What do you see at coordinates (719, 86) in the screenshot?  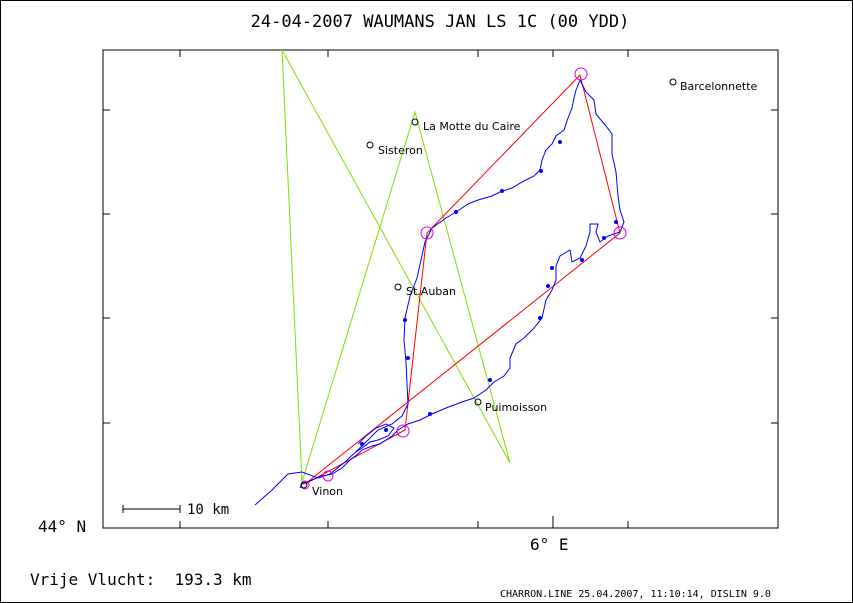 I see `place-label: Barcelonnette` at bounding box center [719, 86].